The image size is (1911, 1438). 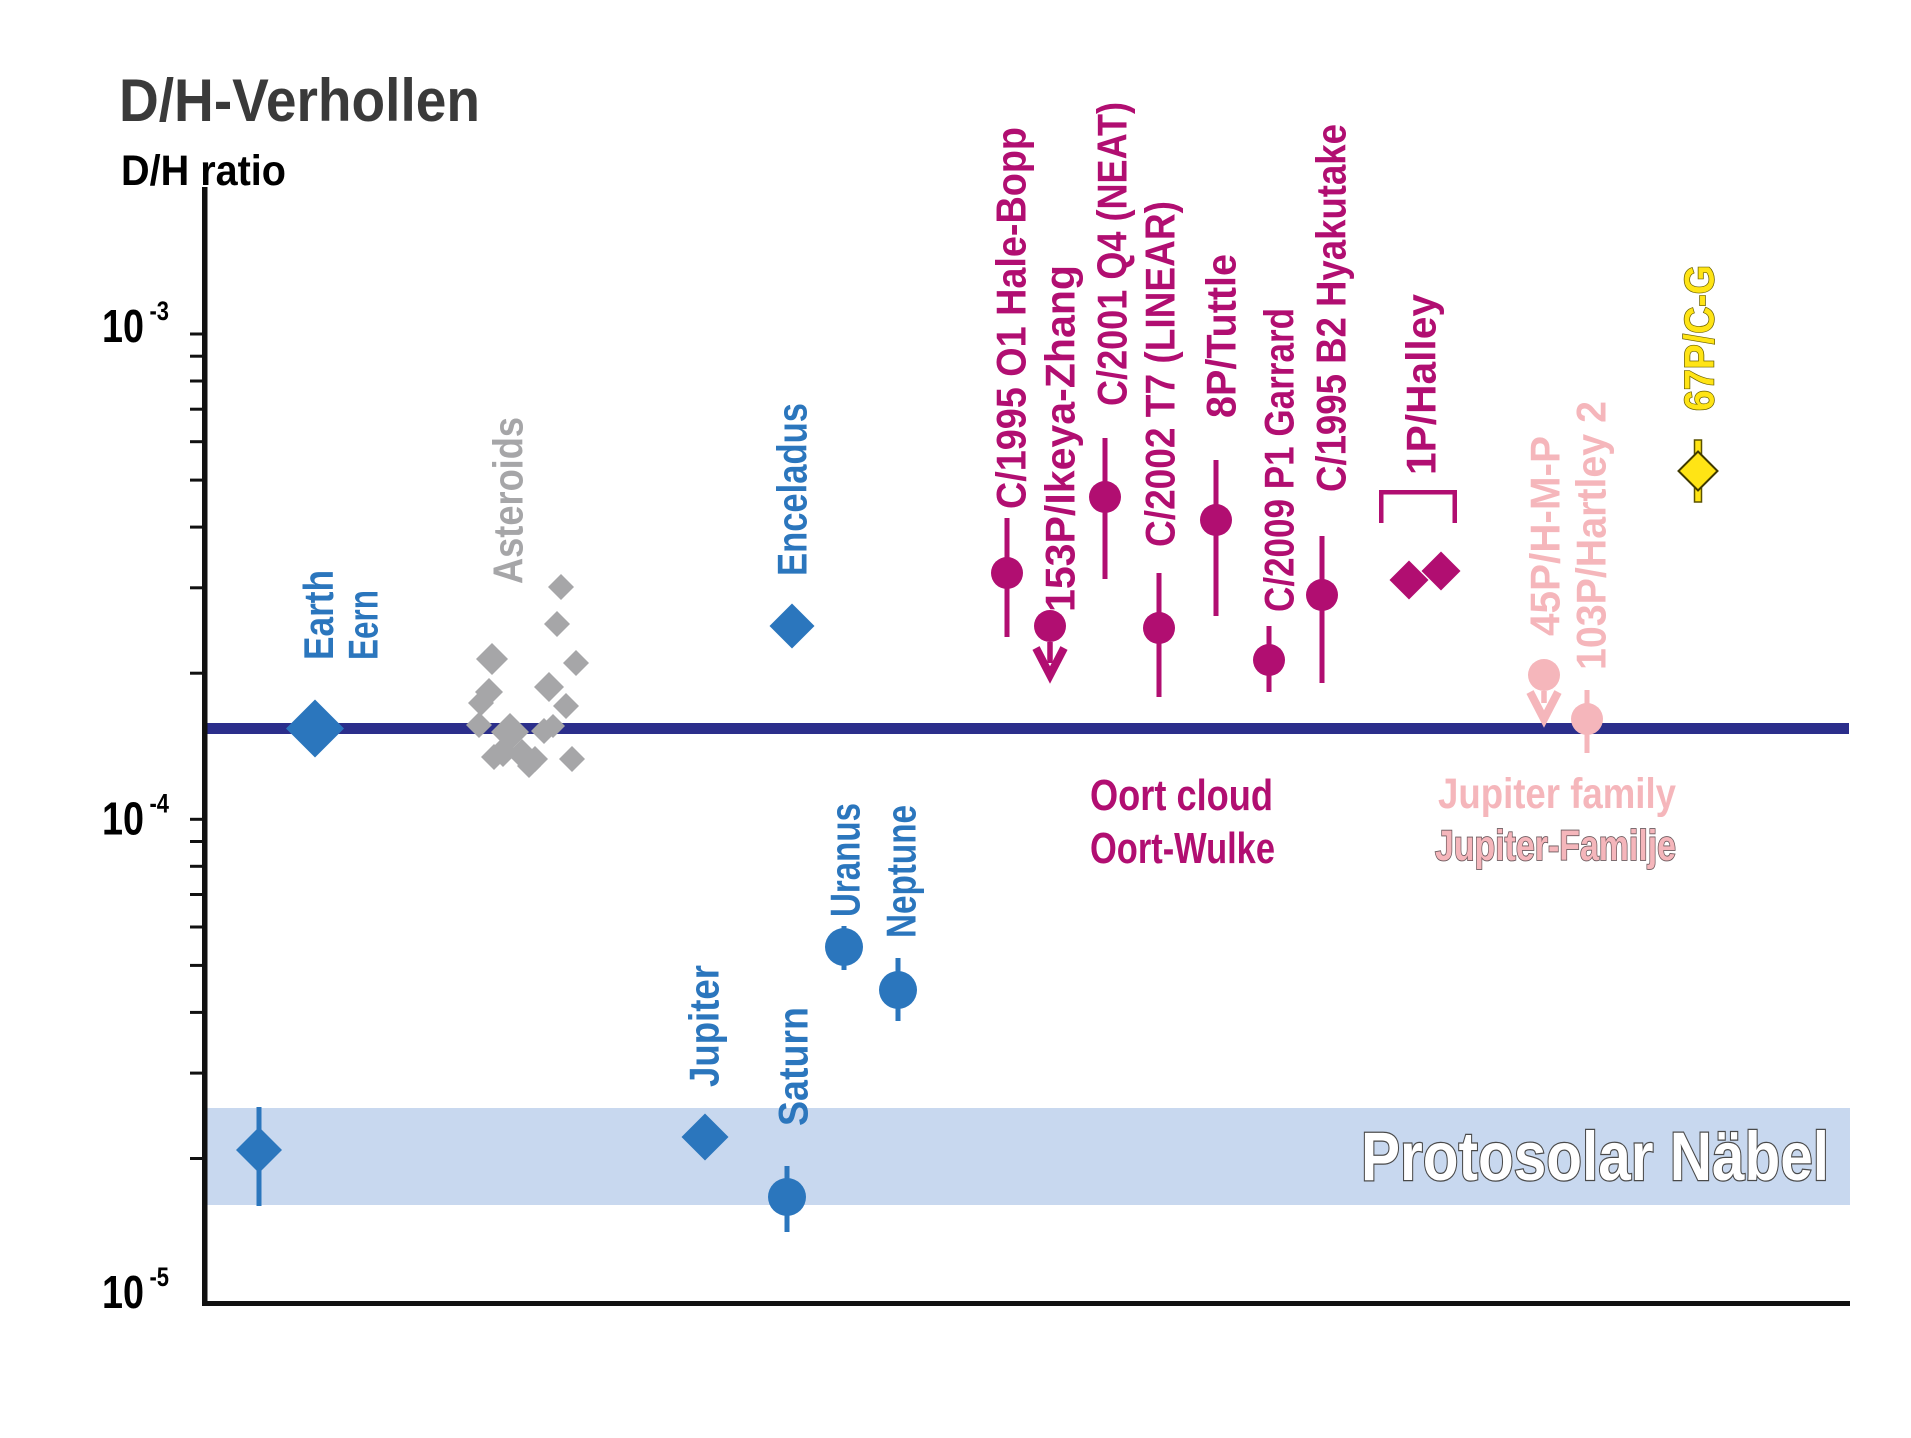 I want to click on svg-text: Enceladus, so click(x=792, y=489).